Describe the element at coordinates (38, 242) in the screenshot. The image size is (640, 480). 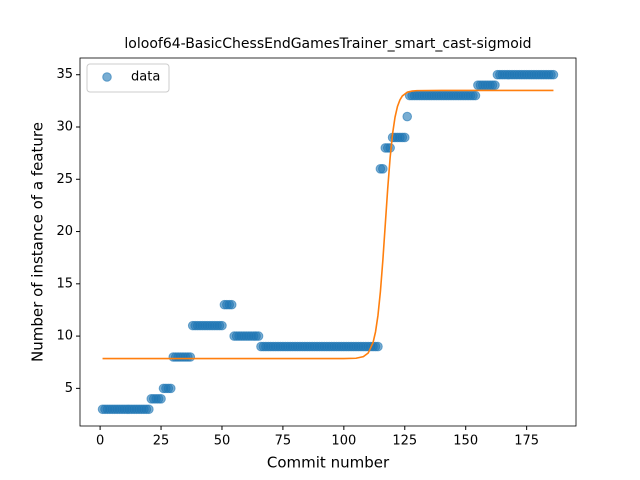
I see `y-axis-label: Number of instance of a feature` at that location.